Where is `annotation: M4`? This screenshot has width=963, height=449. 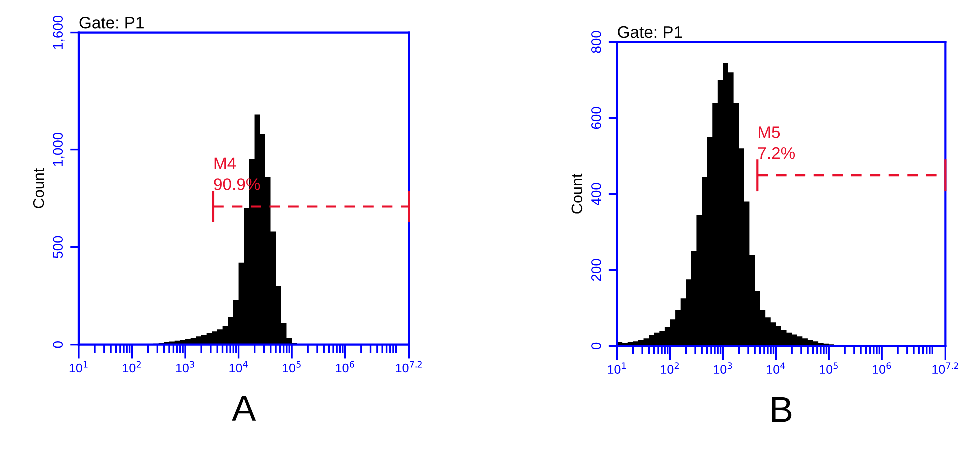
annotation: M4 is located at coordinates (225, 164).